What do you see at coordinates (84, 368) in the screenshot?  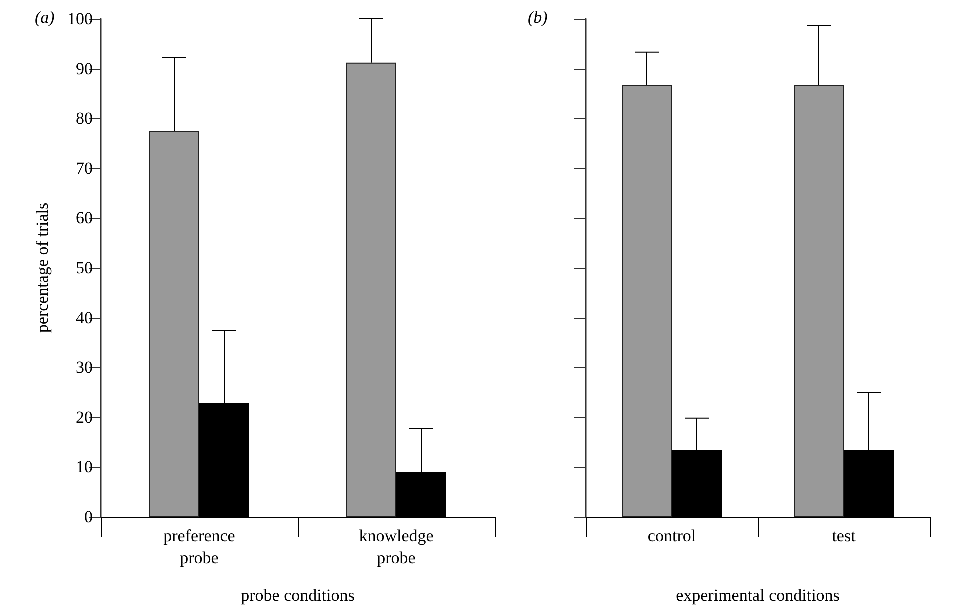 I see `y-tick-label: 30` at bounding box center [84, 368].